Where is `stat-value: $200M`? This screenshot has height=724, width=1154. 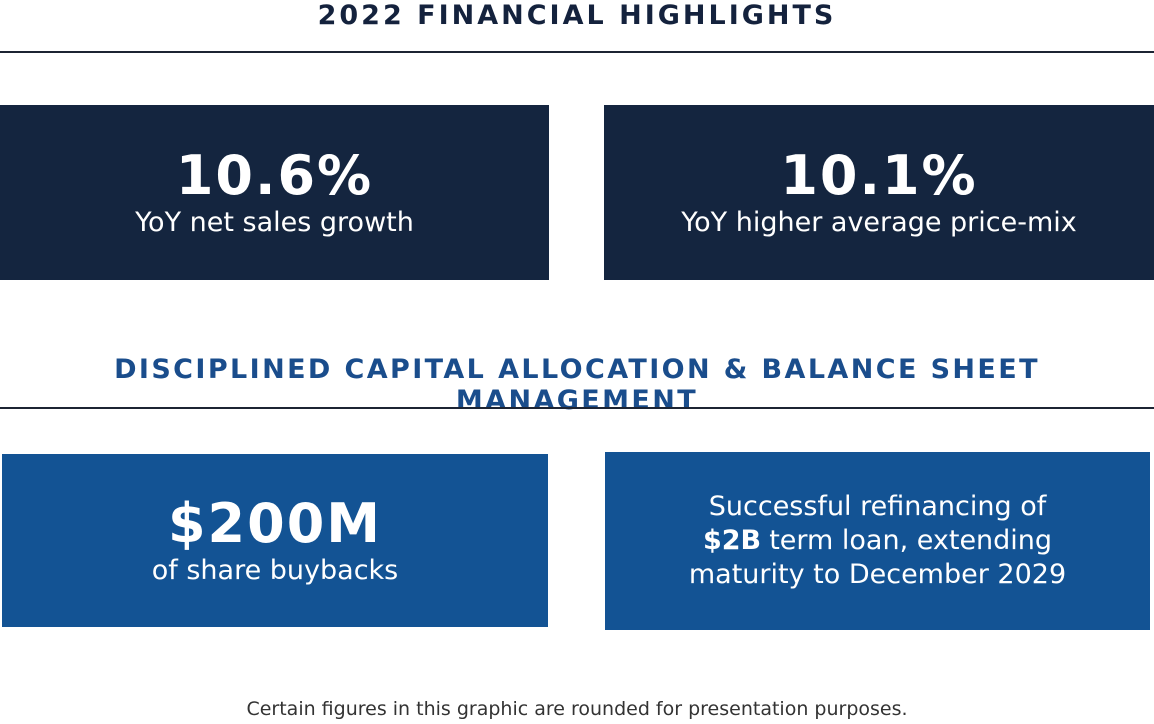
stat-value: $200M is located at coordinates (275, 523).